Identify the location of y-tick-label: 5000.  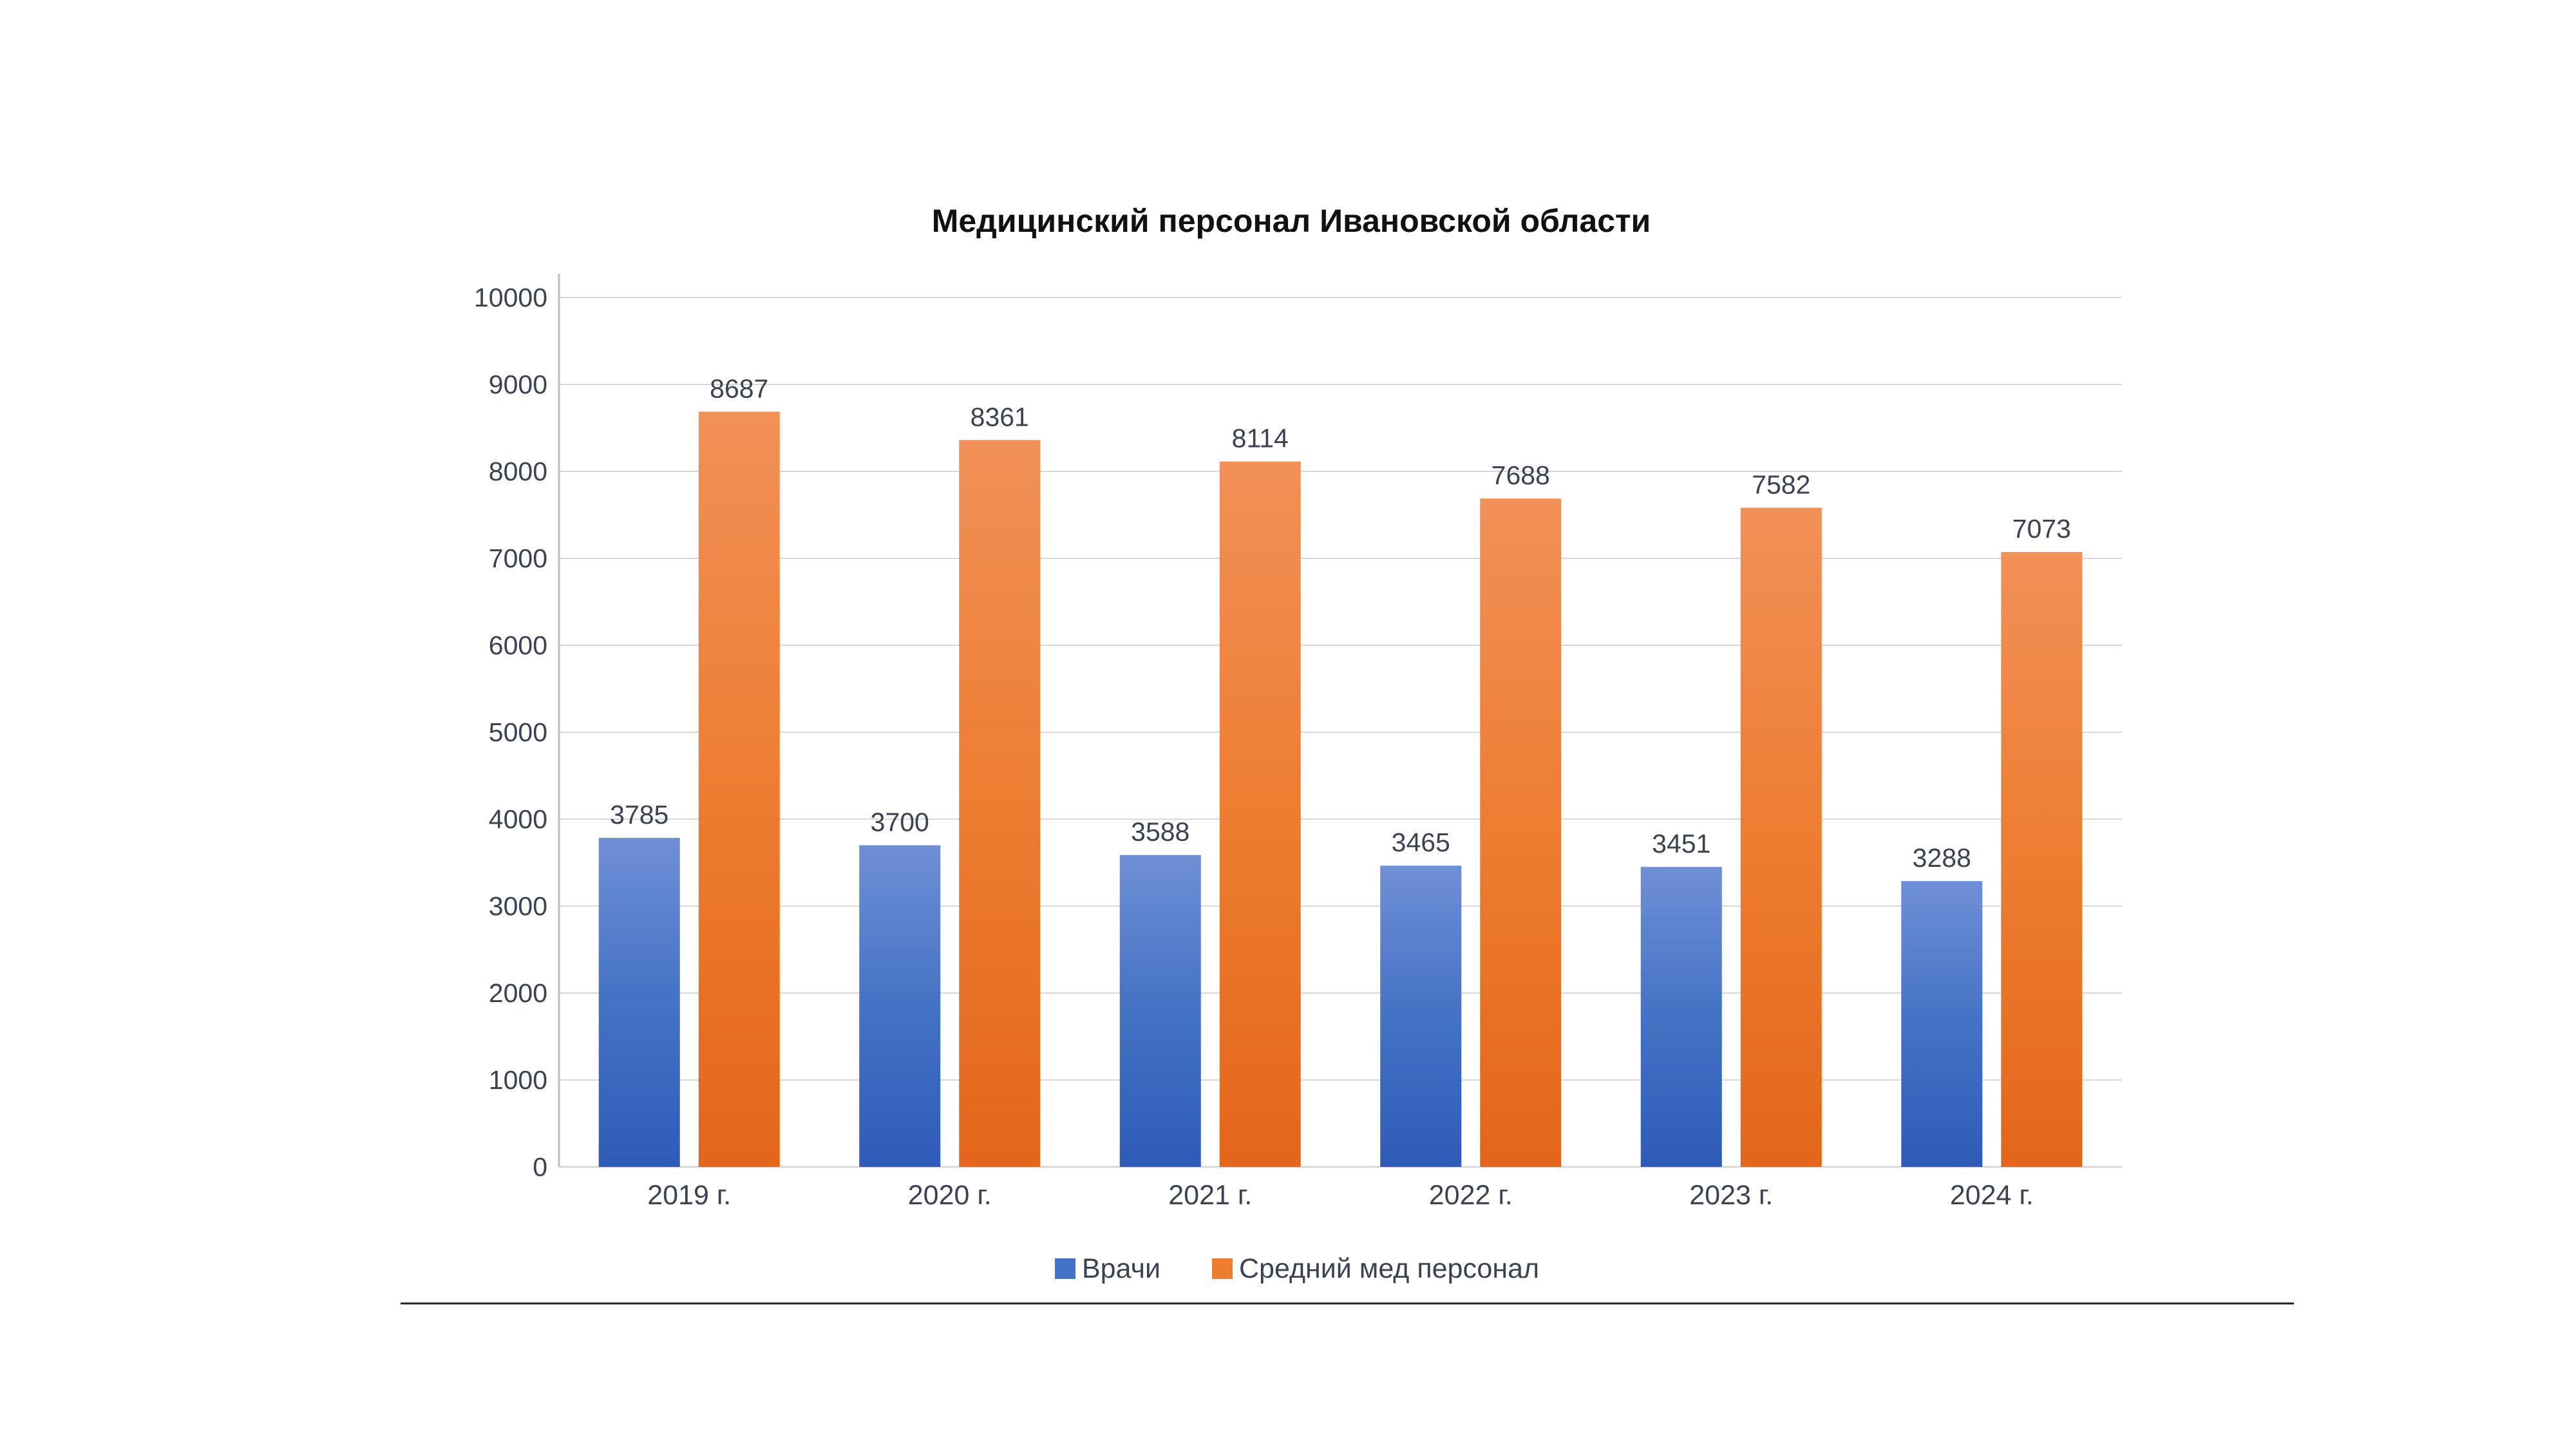
(518, 732).